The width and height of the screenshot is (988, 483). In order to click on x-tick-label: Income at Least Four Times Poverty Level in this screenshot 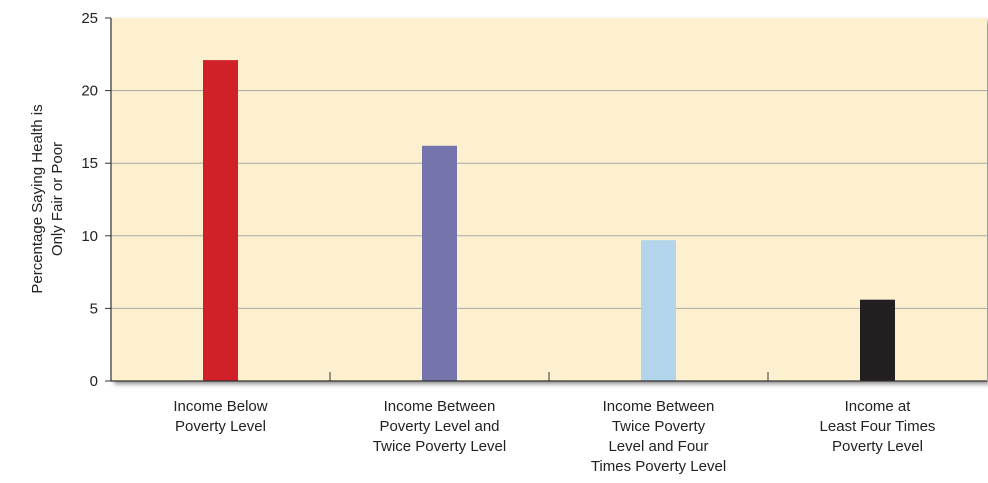, I will do `click(878, 426)`.